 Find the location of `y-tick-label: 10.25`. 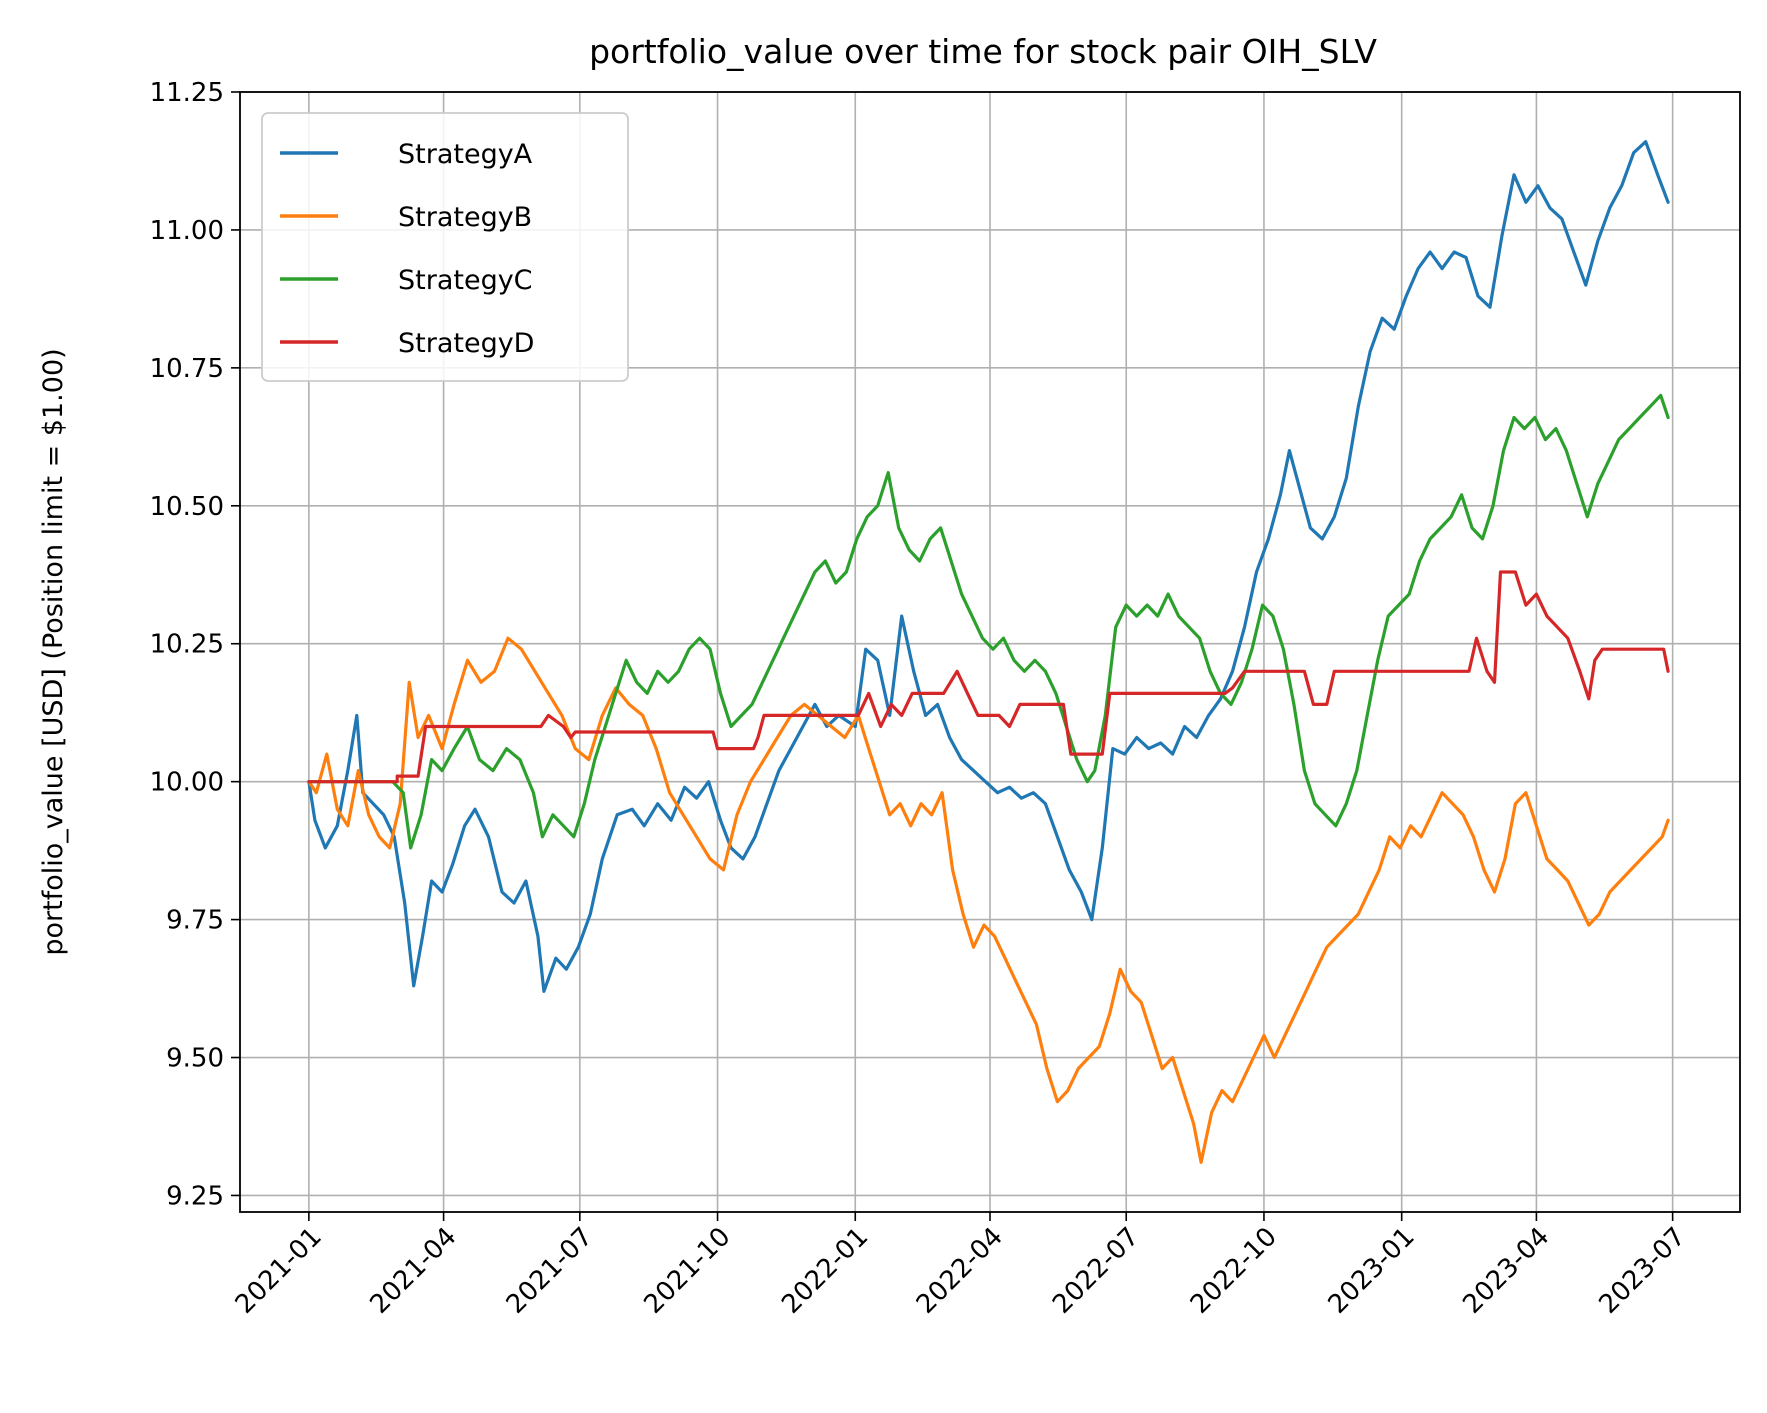

y-tick-label: 10.25 is located at coordinates (187, 645).